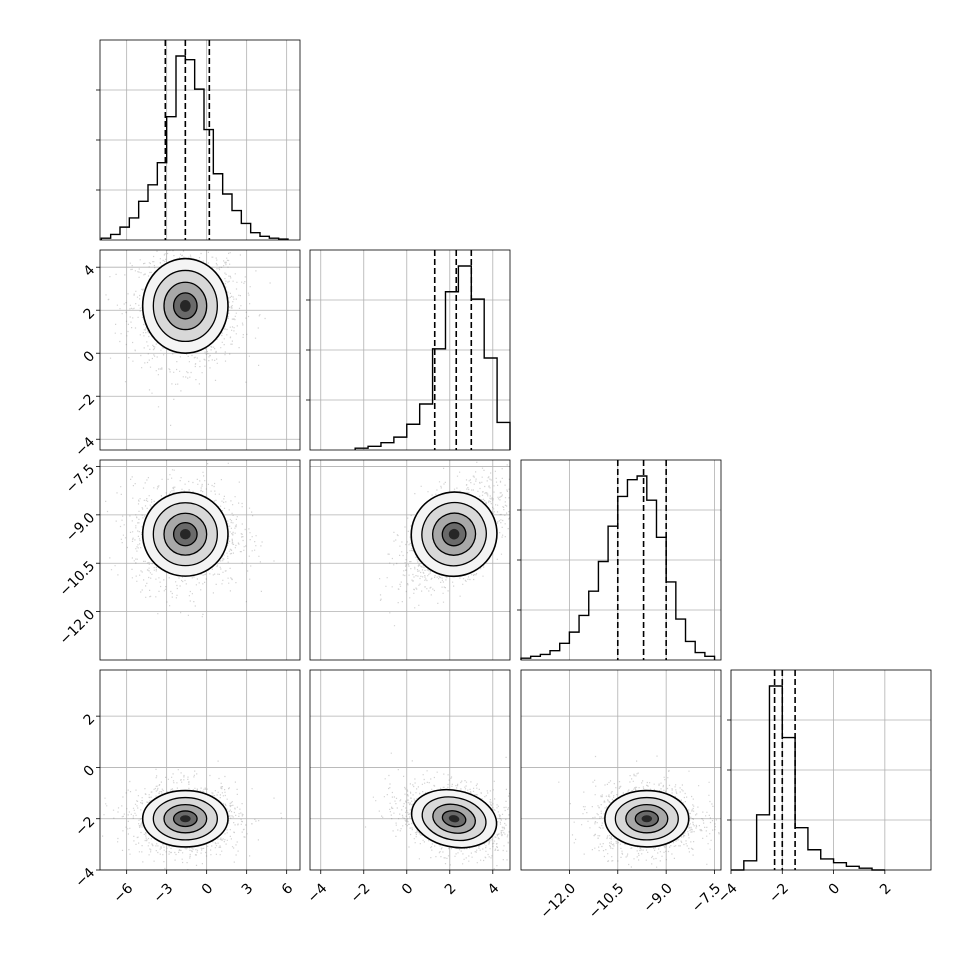  What do you see at coordinates (80, 478) in the screenshot?
I see `y-tick-label: −7.5` at bounding box center [80, 478].